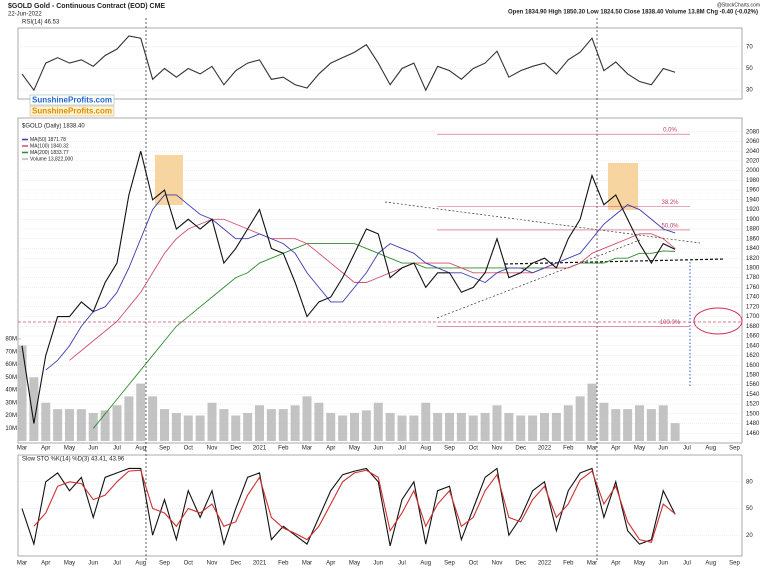 Image resolution: width=768 pixels, height=568 pixels. I want to click on y2-tick-label: 50M, so click(11, 378).